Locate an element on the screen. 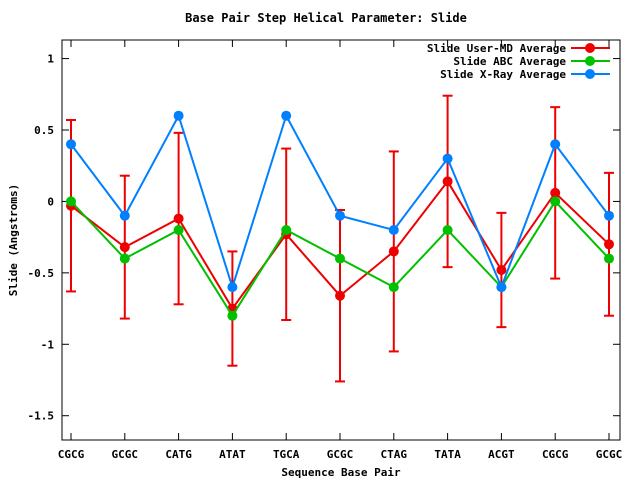 This screenshot has width=640, height=480. y-axis-label: Slide (Angstroms) is located at coordinates (13, 240).